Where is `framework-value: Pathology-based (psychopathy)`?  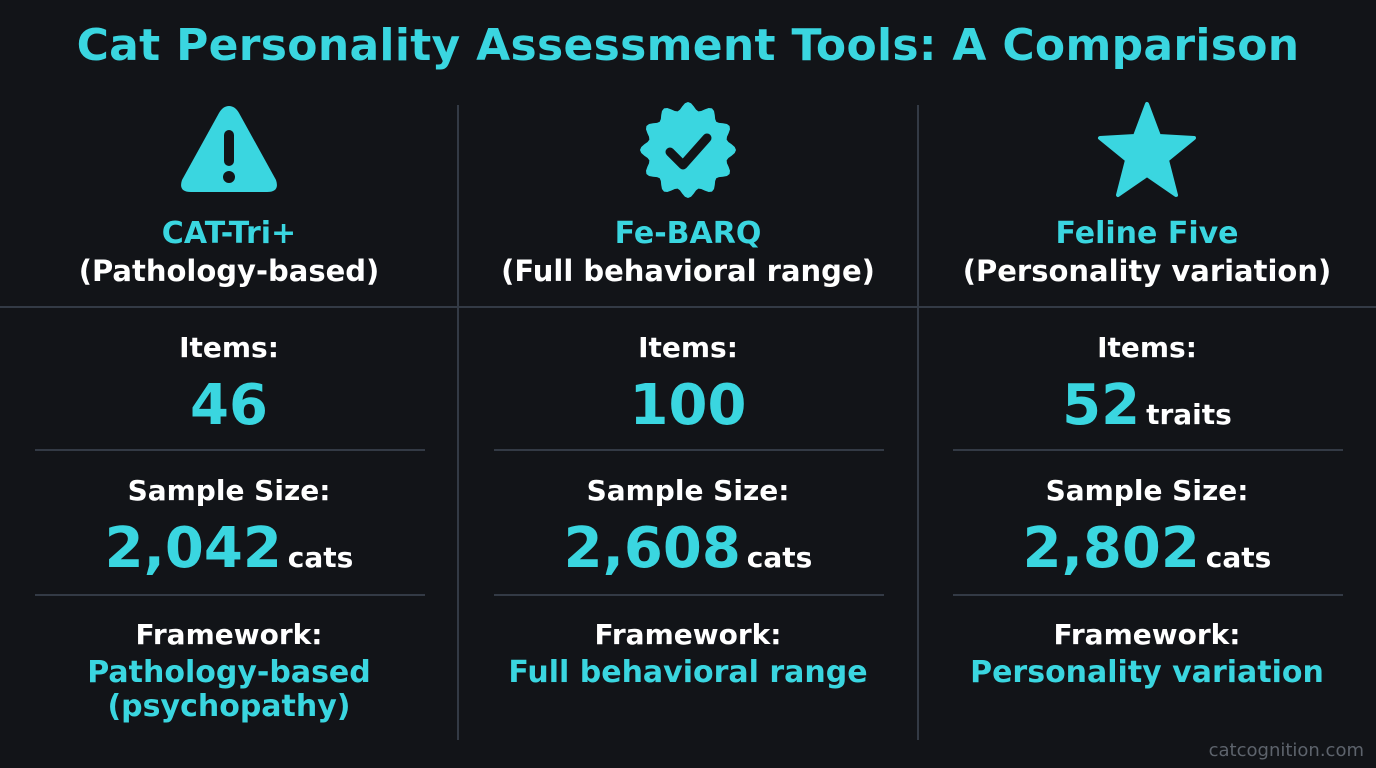 framework-value: Pathology-based (psychopathy) is located at coordinates (229, 690).